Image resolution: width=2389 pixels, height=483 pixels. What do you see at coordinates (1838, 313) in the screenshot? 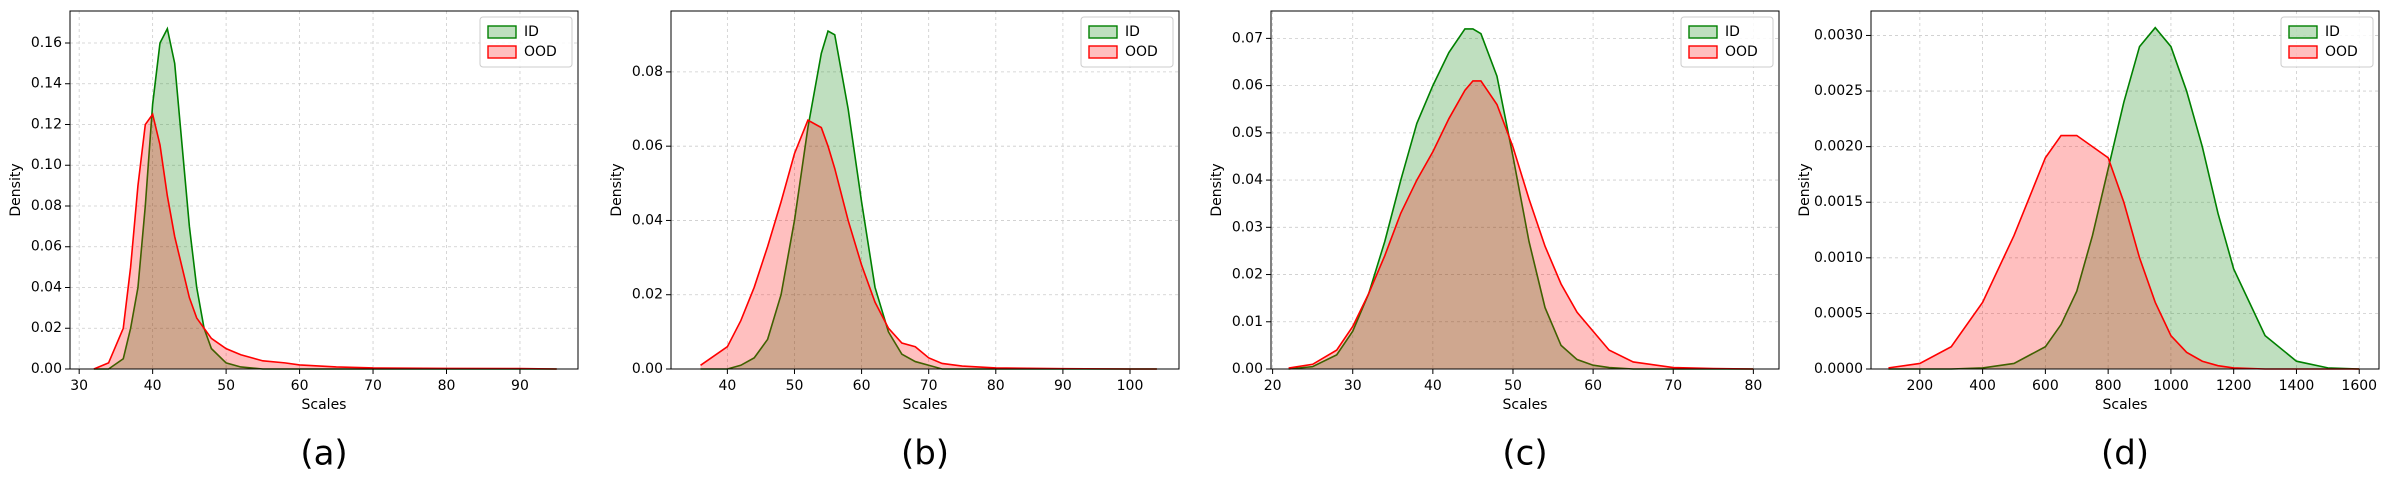
I see `y-tick-label: 0.0005` at bounding box center [1838, 313].